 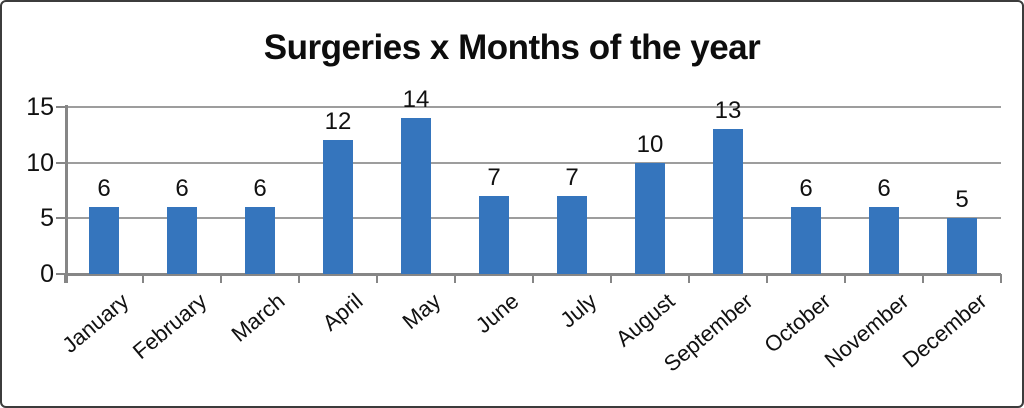 What do you see at coordinates (512, 47) in the screenshot?
I see `chart-title: Surgeries x Months of the year` at bounding box center [512, 47].